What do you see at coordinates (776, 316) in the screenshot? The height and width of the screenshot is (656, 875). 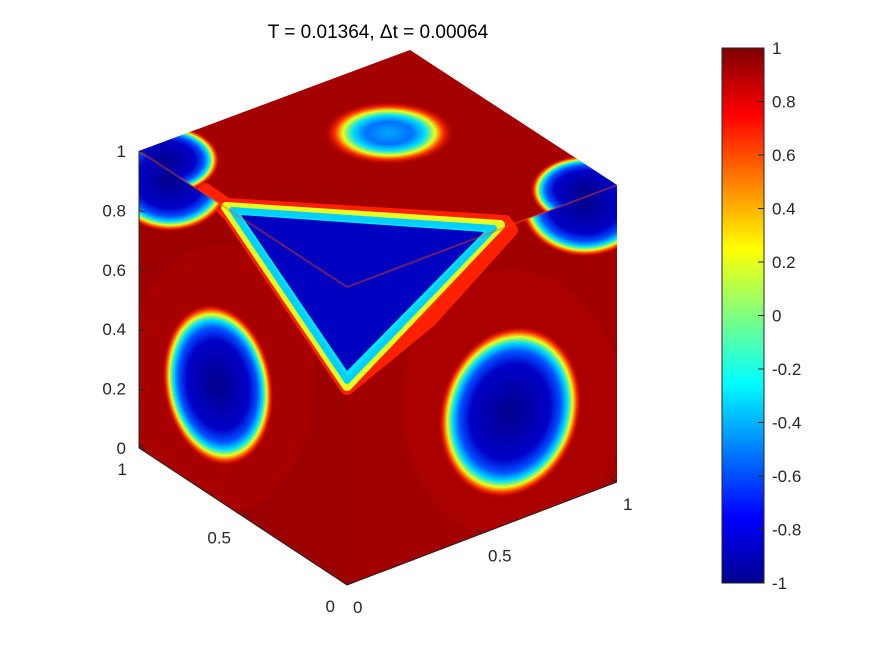 I see `colorbar-tick-label: 0` at bounding box center [776, 316].